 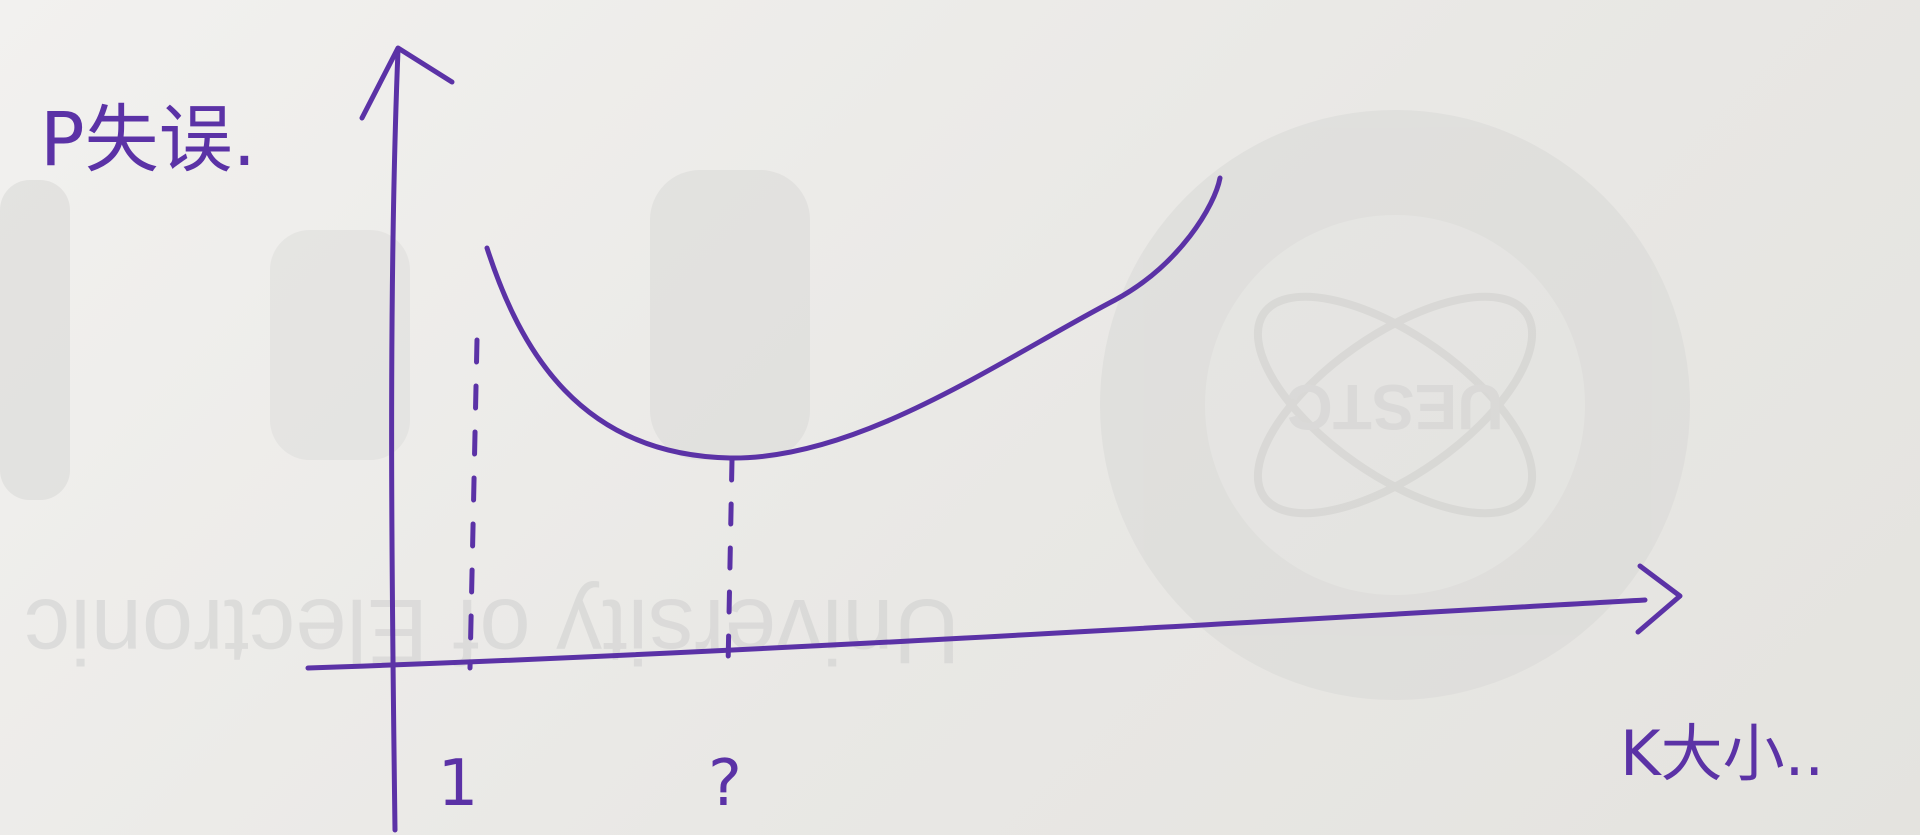 What do you see at coordinates (1722, 753) in the screenshot?
I see `x-axis-label: K大小..` at bounding box center [1722, 753].